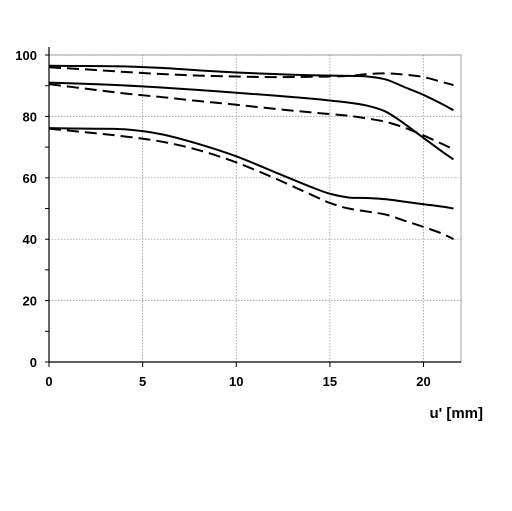 The height and width of the screenshot is (511, 512). I want to click on x-tick-label: 0, so click(48, 381).